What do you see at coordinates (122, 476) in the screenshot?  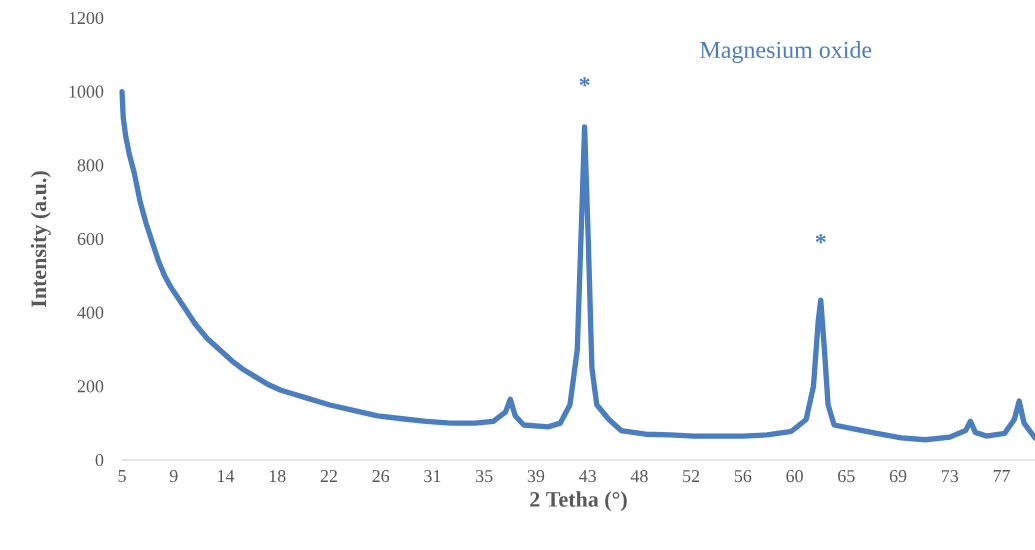 I see `x-tick-label: 5` at bounding box center [122, 476].